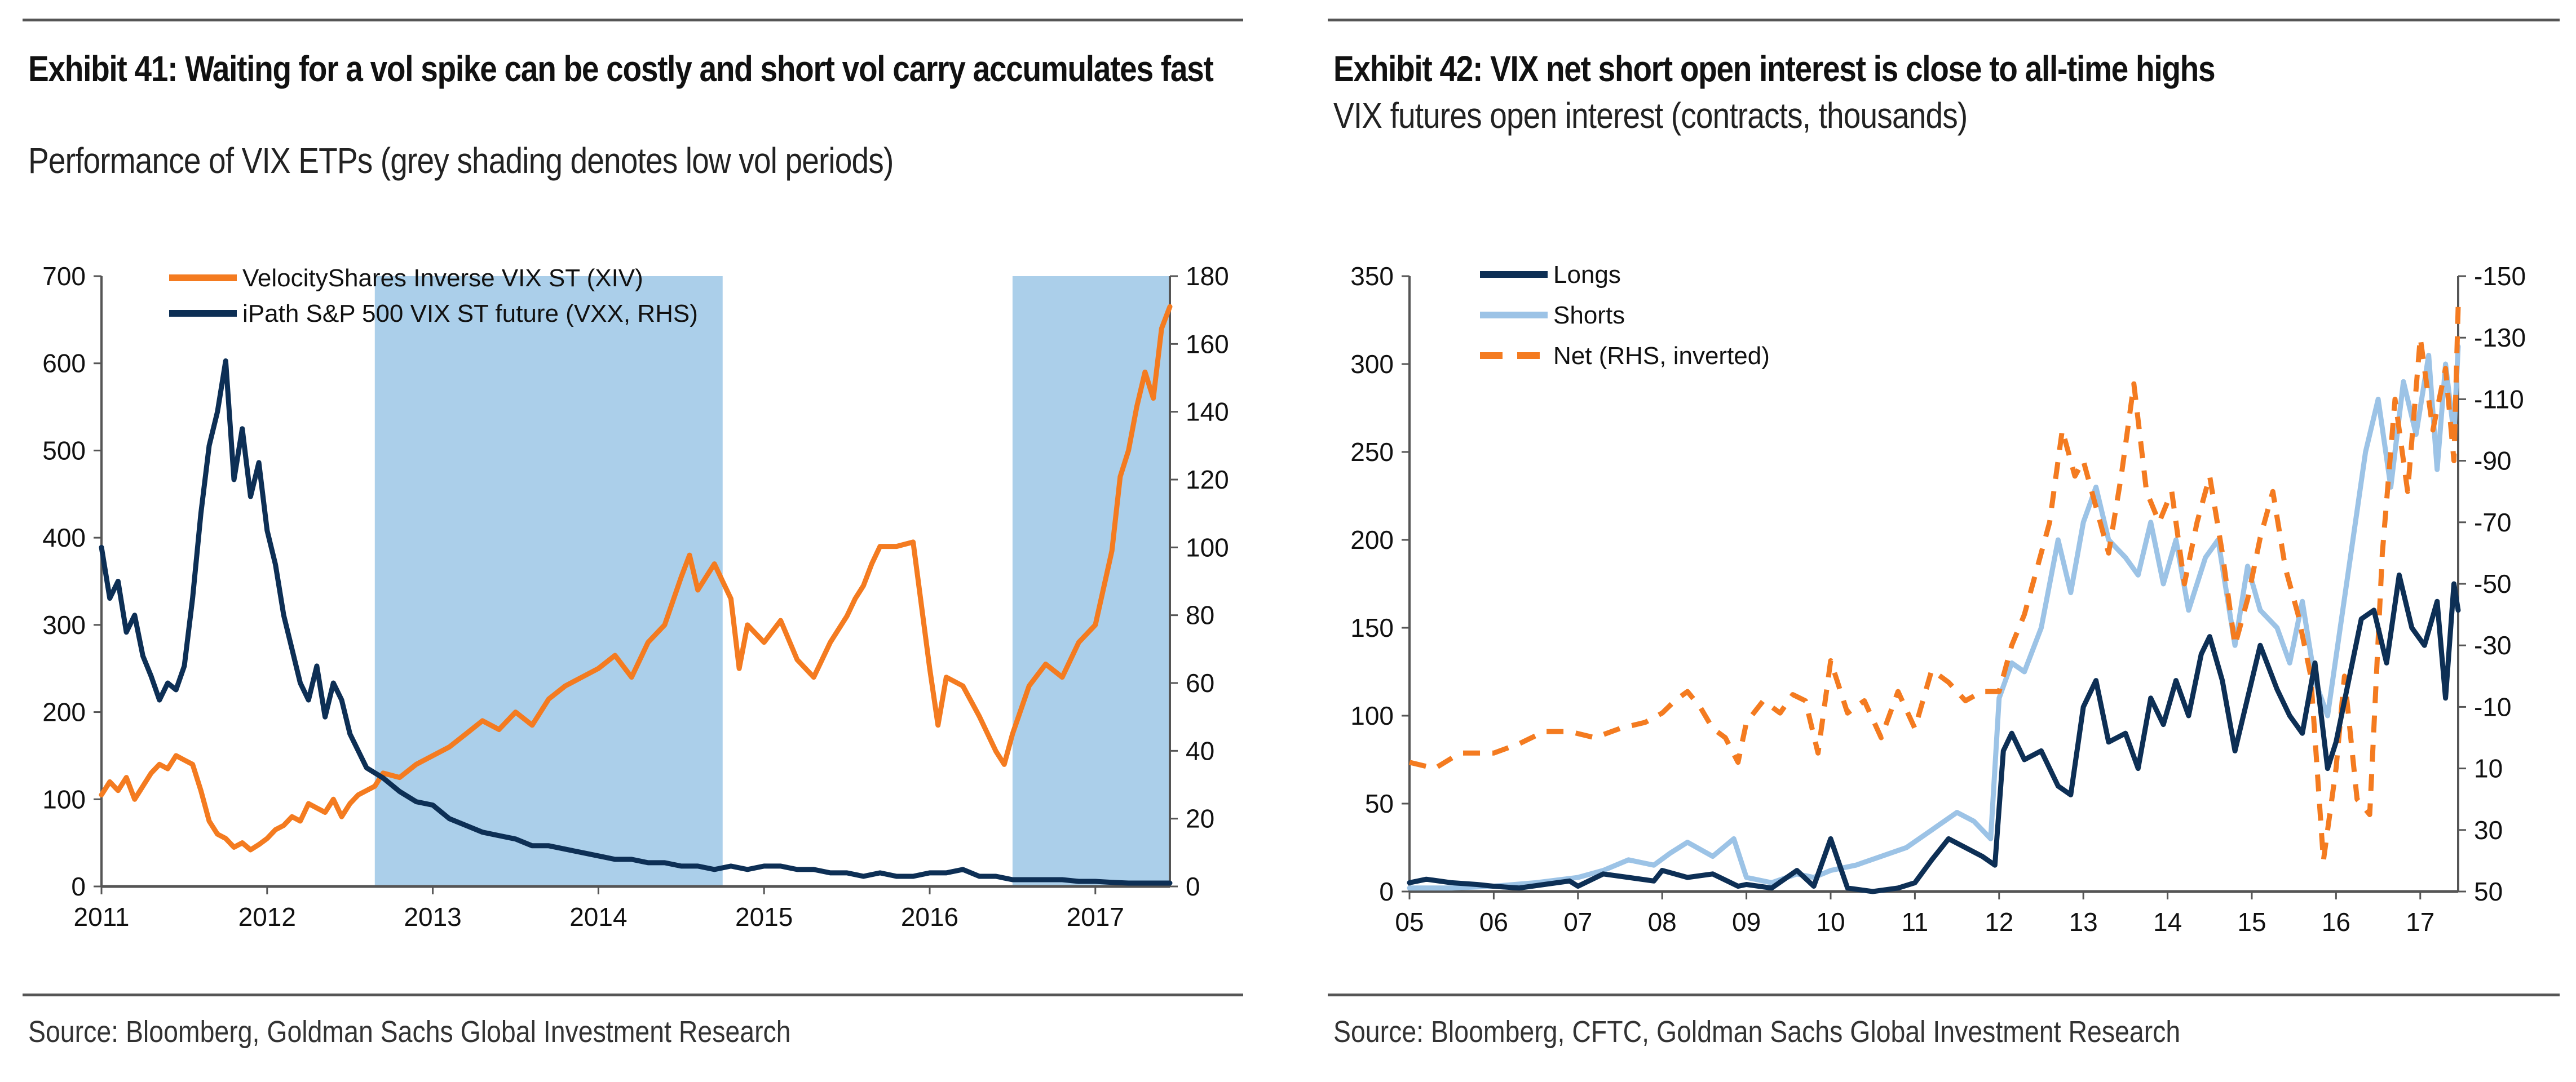 The width and height of the screenshot is (2576, 1082). Describe the element at coordinates (1207, 276) in the screenshot. I see `right-tick-label: 180` at that location.